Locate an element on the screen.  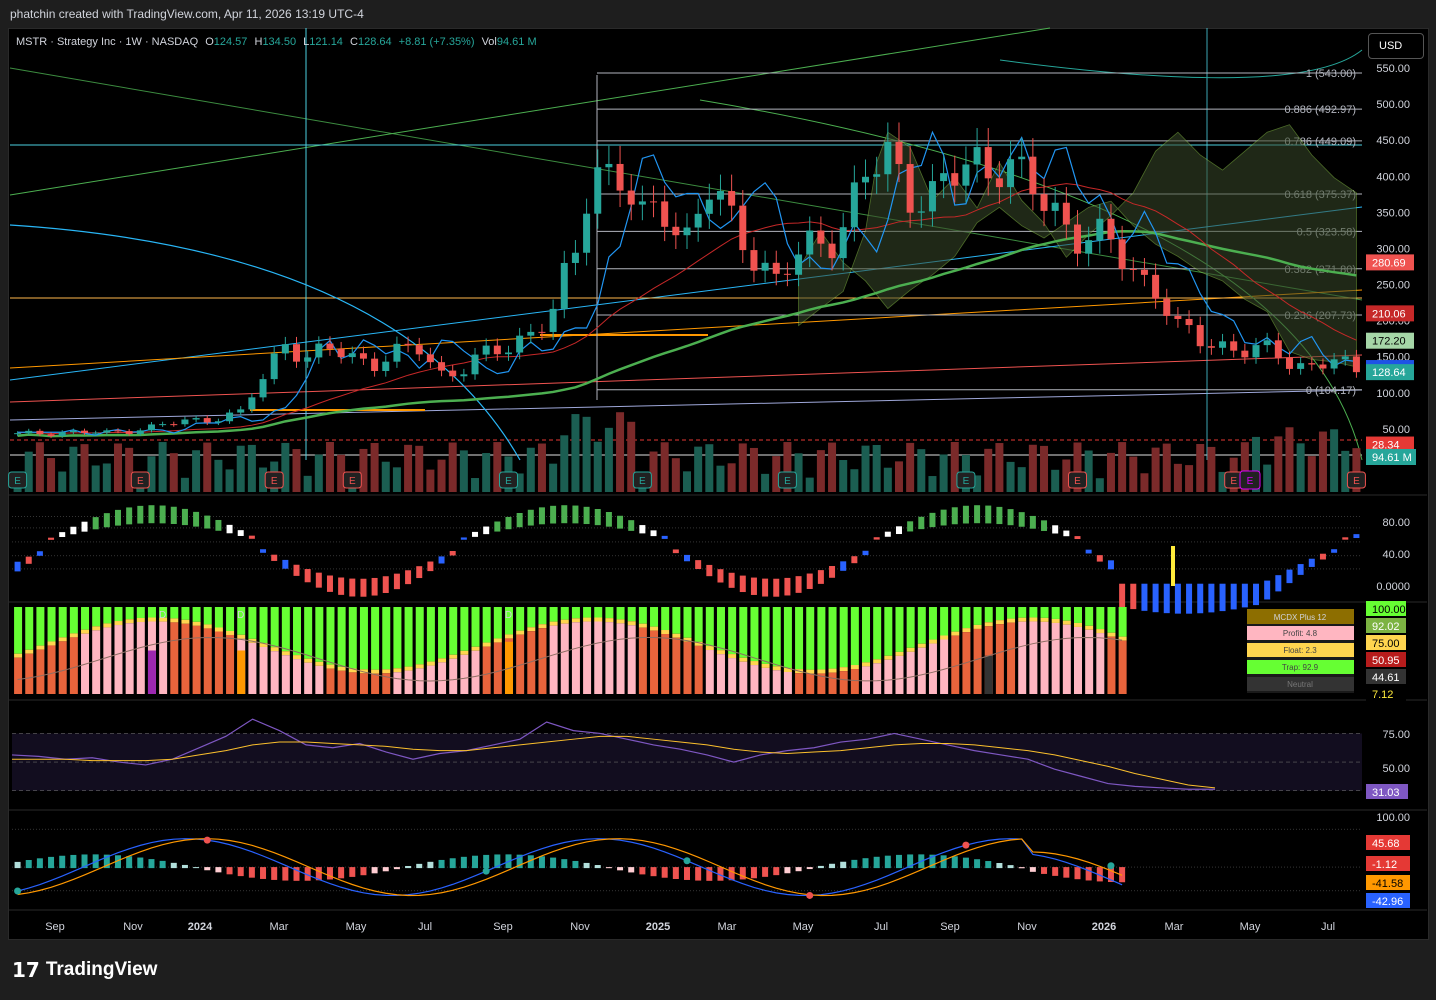
symbol-name: MSTR · Strategy Inc · 1W · NASDAQ is located at coordinates (107, 42).